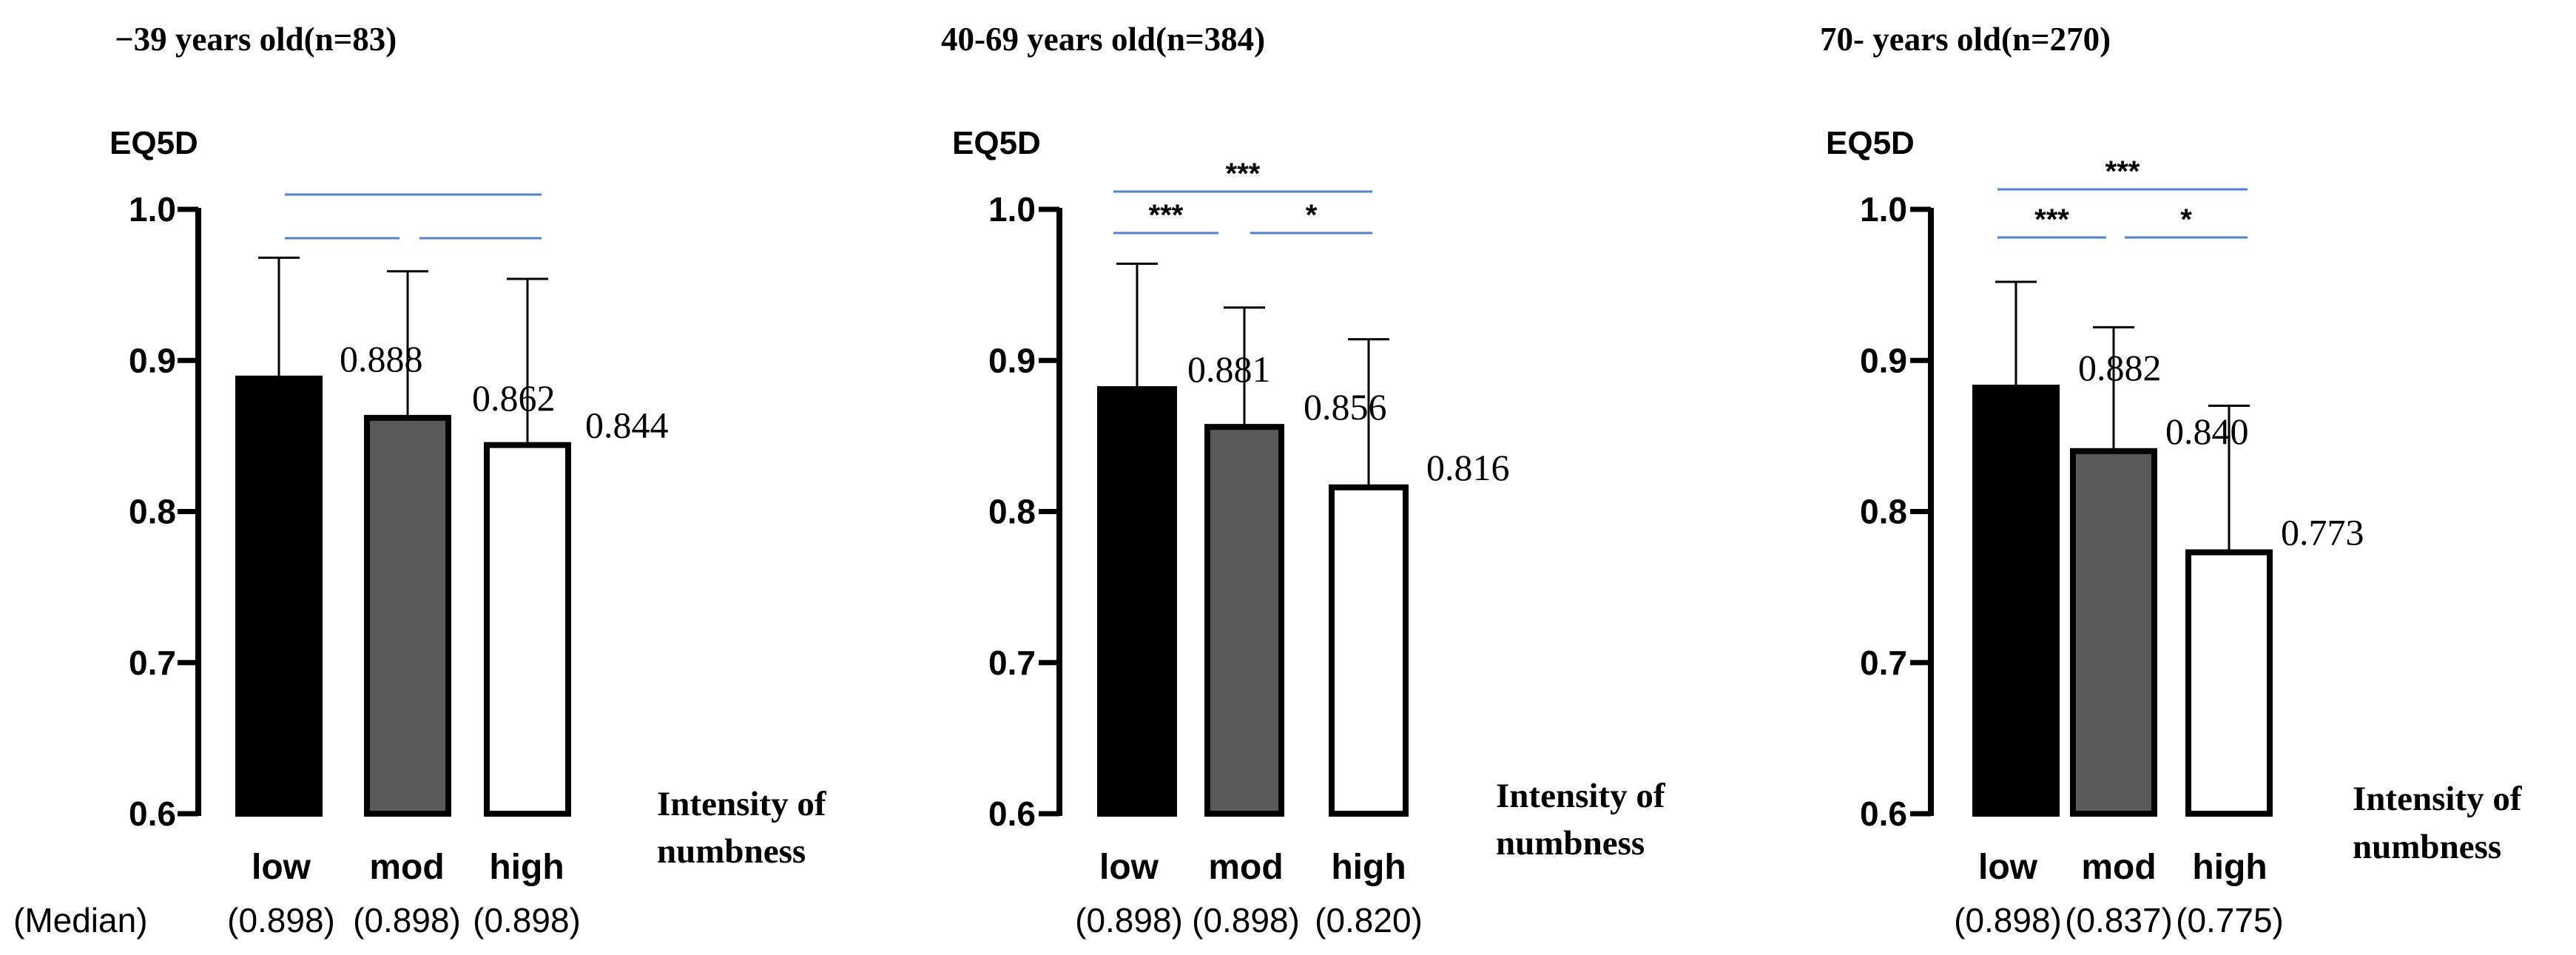  I want to click on bar-value-label: 0.816, so click(1468, 468).